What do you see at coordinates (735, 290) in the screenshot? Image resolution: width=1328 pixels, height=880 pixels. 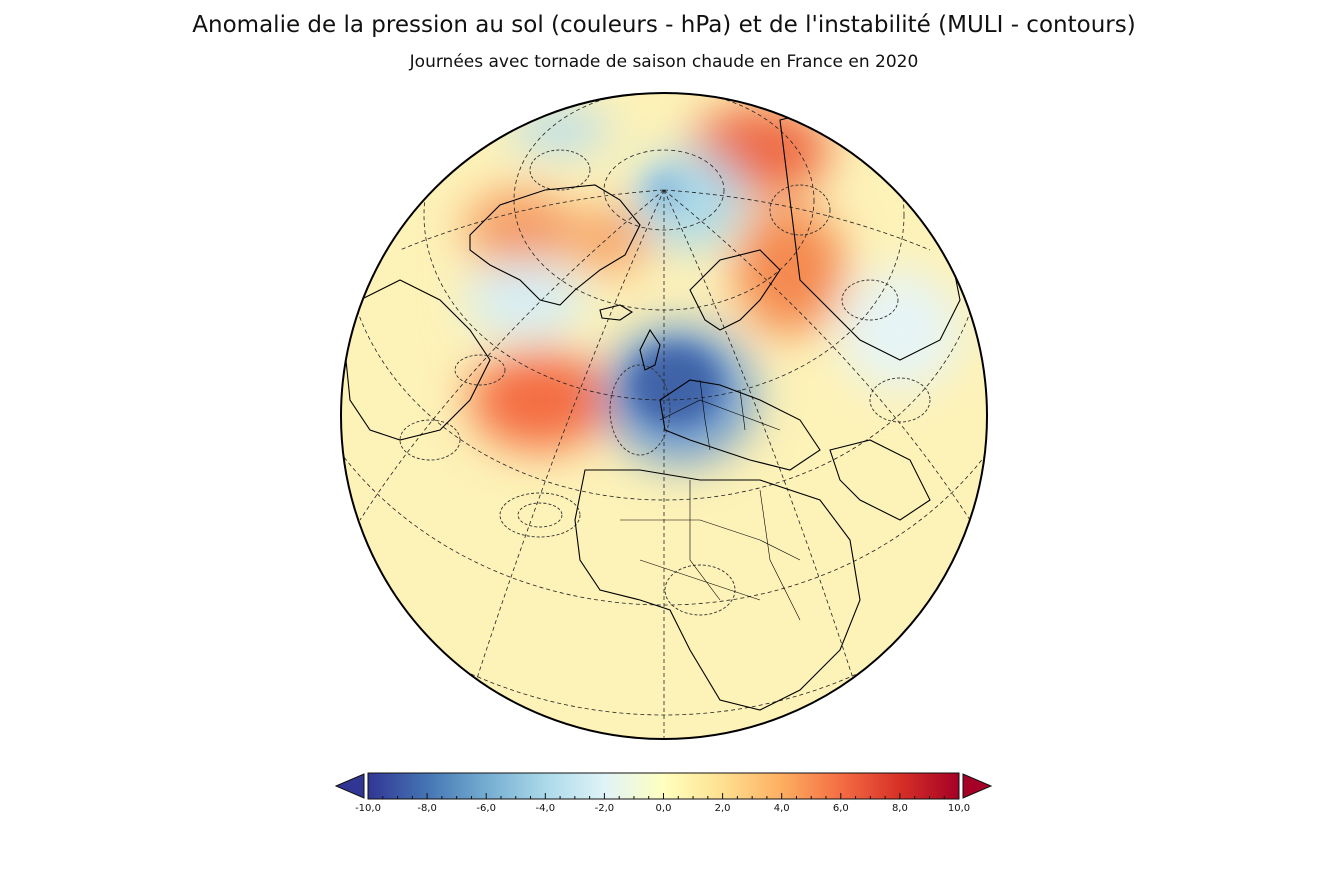 I see `coastline-scandinavia` at bounding box center [735, 290].